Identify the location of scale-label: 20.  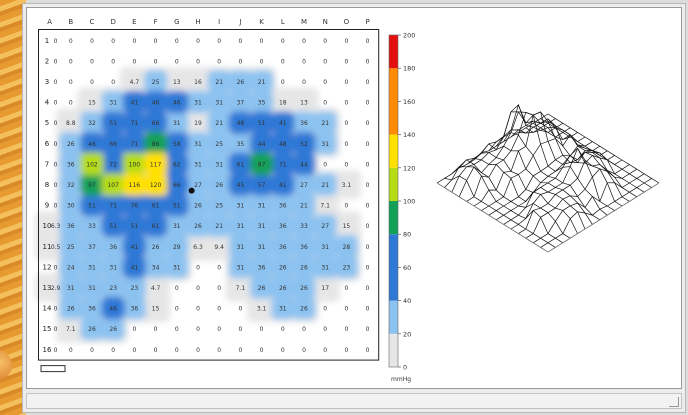
(407, 334).